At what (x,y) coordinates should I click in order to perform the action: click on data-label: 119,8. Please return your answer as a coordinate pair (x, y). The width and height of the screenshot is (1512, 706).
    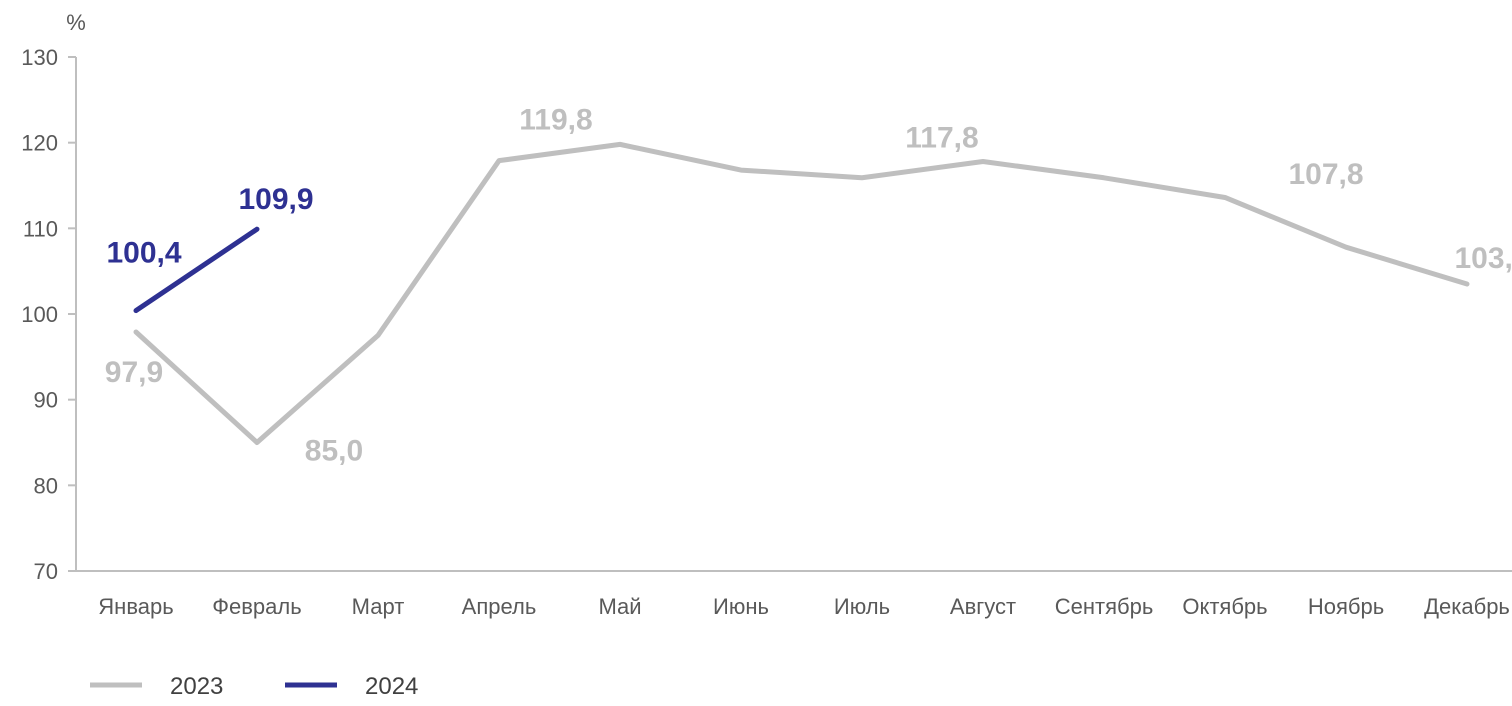
    Looking at the image, I should click on (555, 119).